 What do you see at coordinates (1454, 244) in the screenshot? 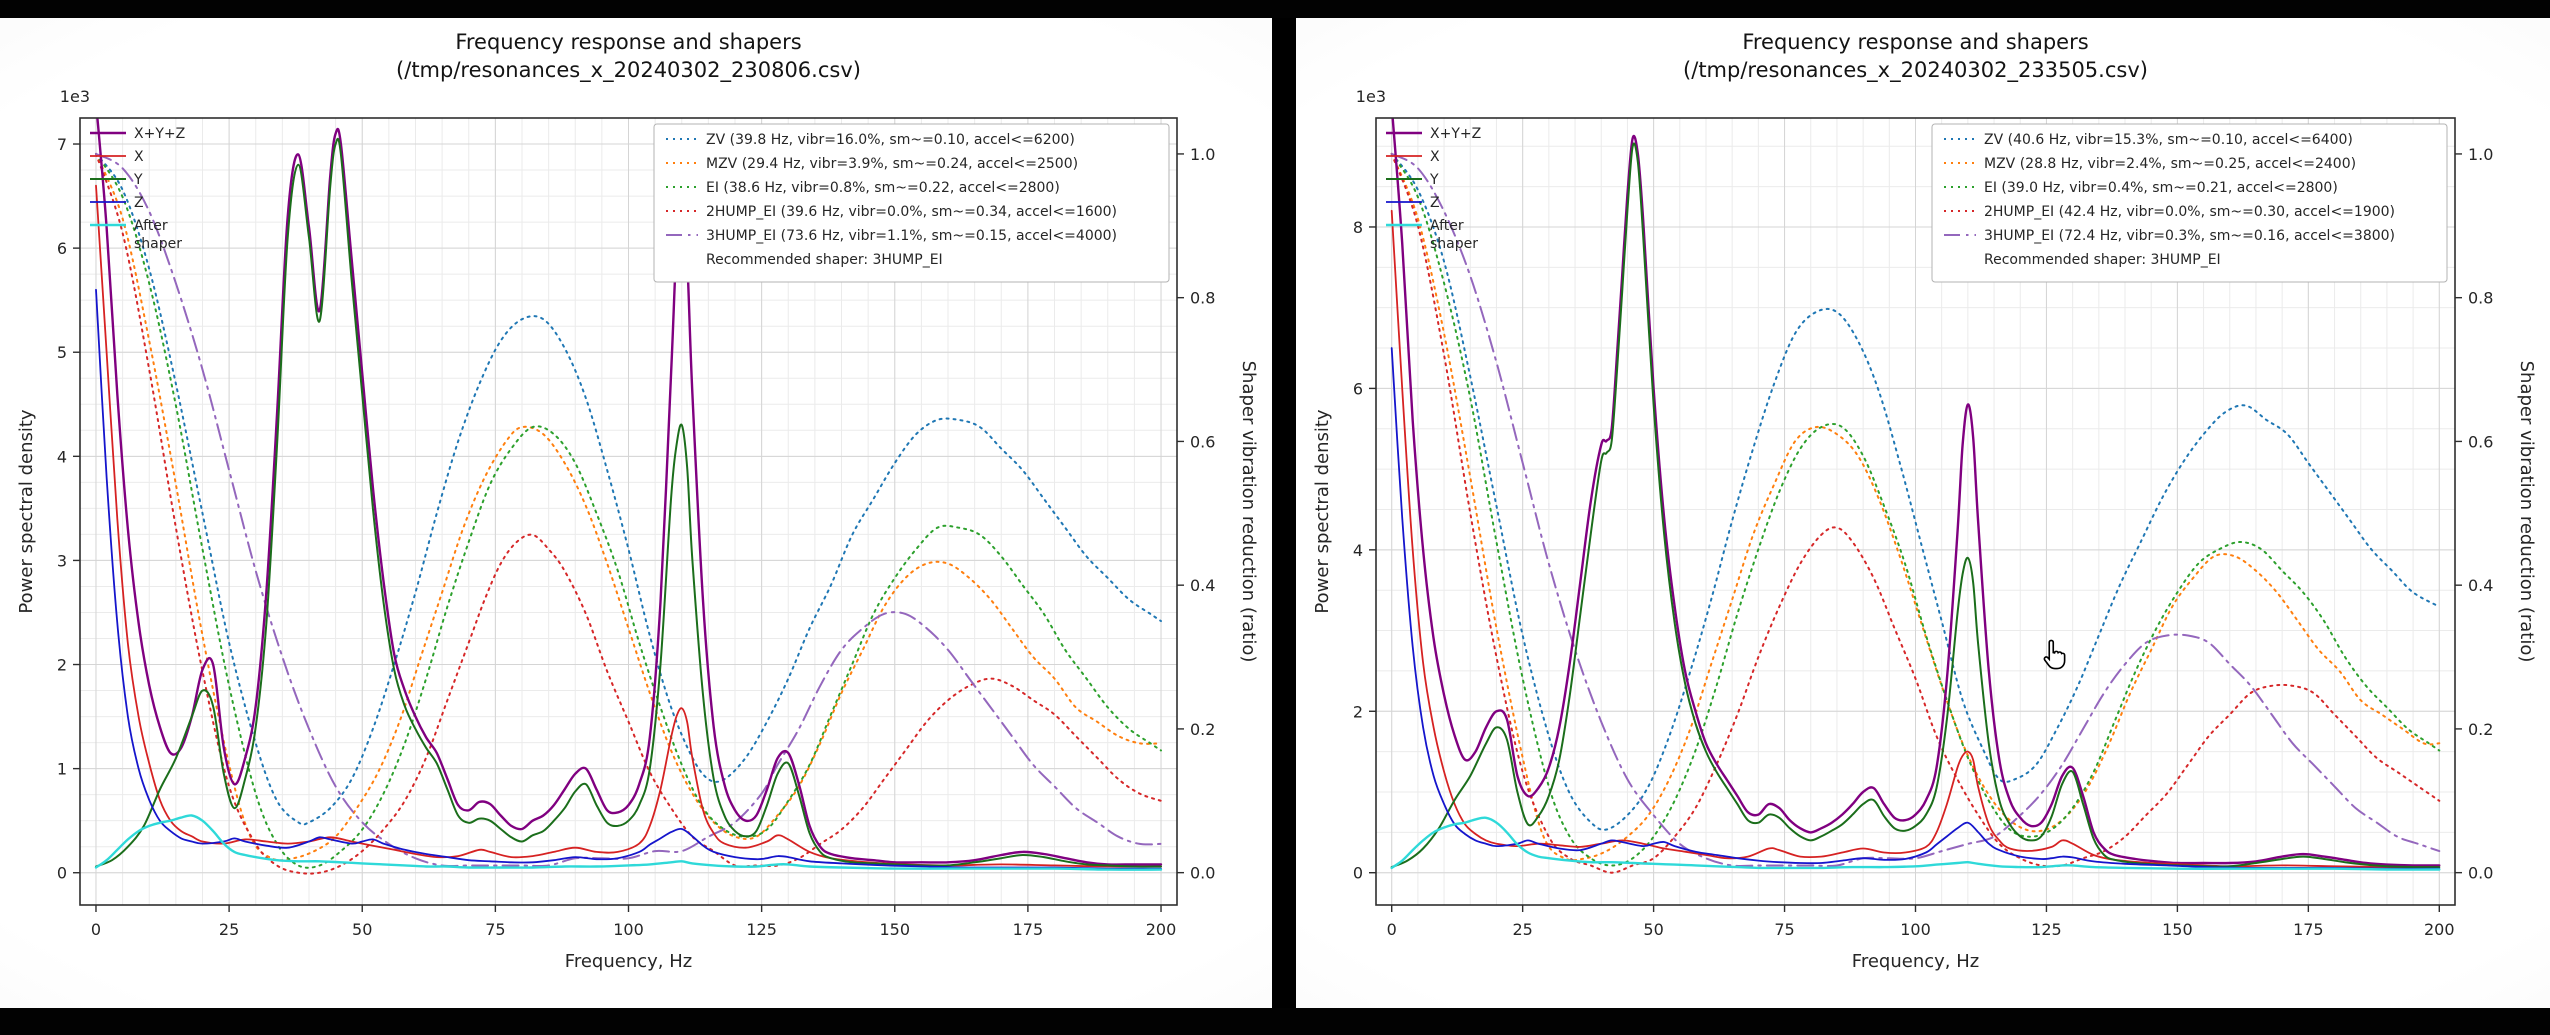
I see `svg-text: shaper` at bounding box center [1454, 244].